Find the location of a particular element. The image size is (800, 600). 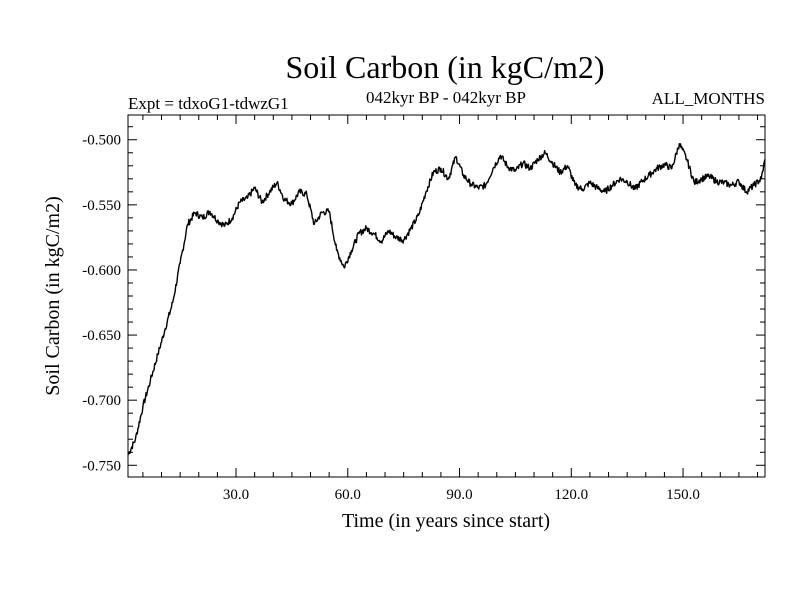

y-tick-label: -0.600 is located at coordinates (101, 271).